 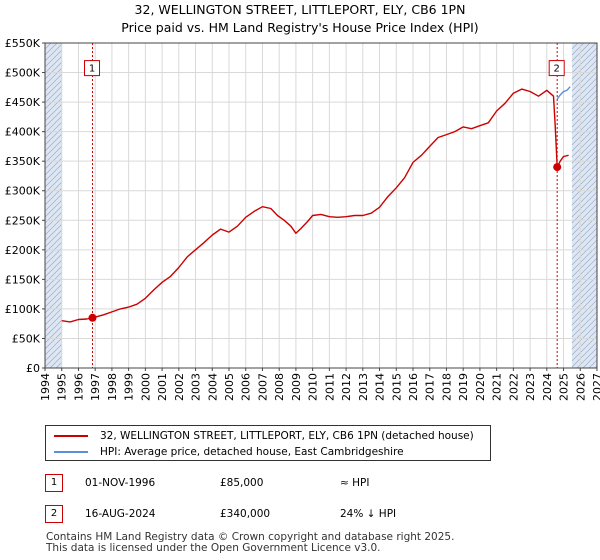 I want to click on x-tick-label: 2017, so click(x=430, y=387).